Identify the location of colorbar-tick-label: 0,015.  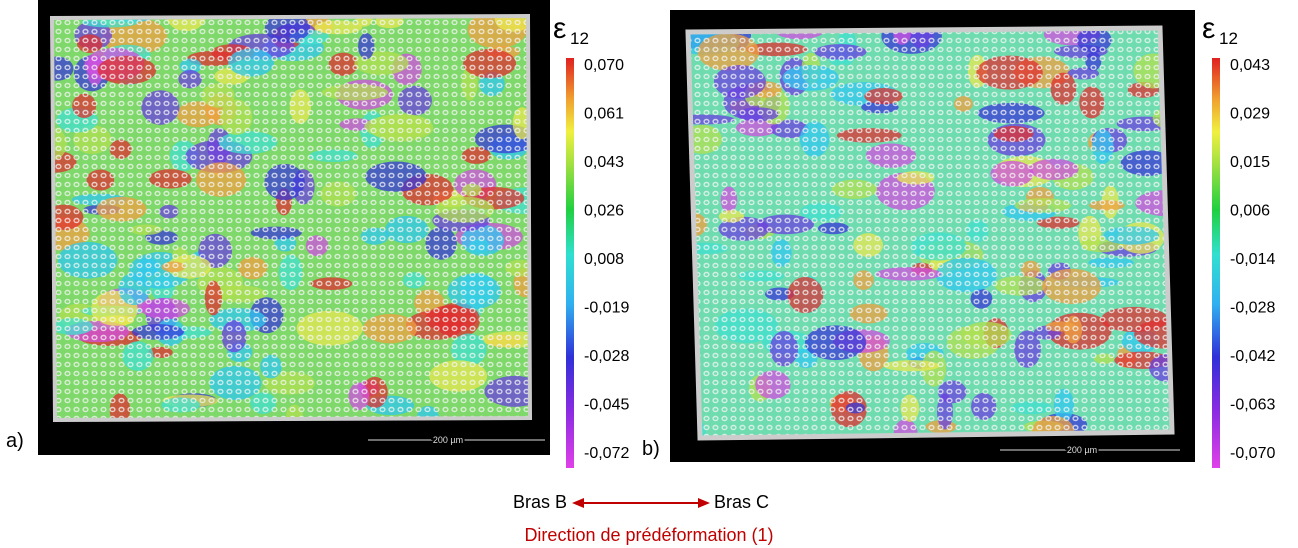
(1250, 162).